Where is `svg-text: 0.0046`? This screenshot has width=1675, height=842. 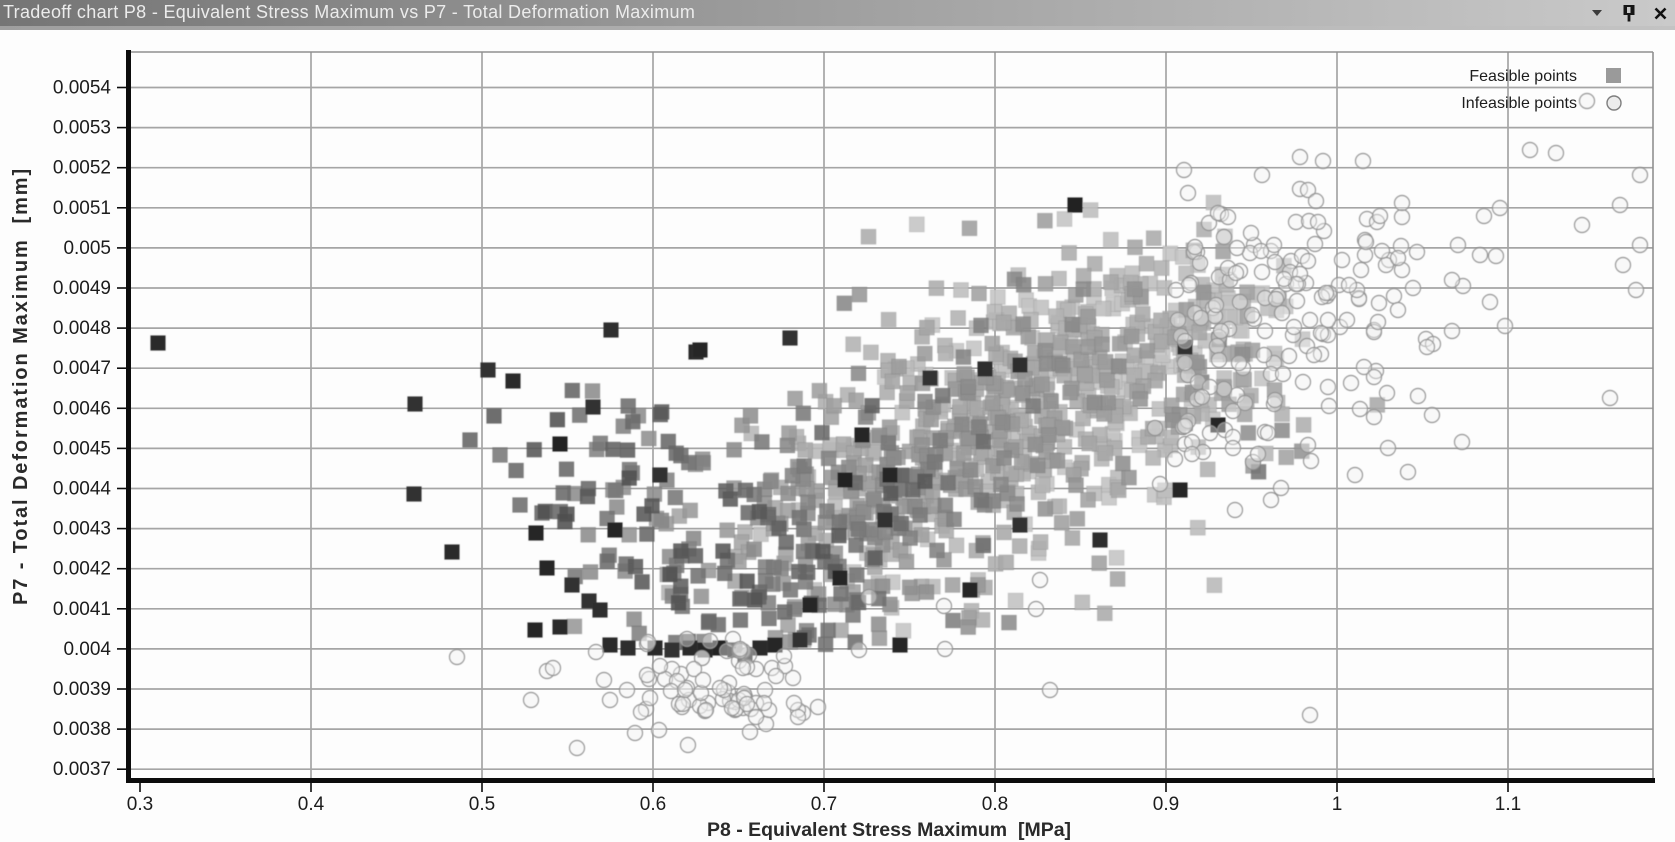 svg-text: 0.0046 is located at coordinates (82, 408).